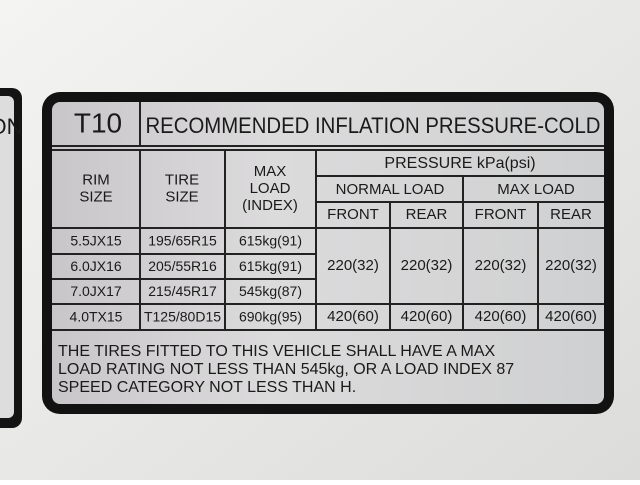 This screenshot has height=485, width=640. I want to click on footer-line: SPEED CATEGORY NOT LESS THAN H., so click(207, 387).